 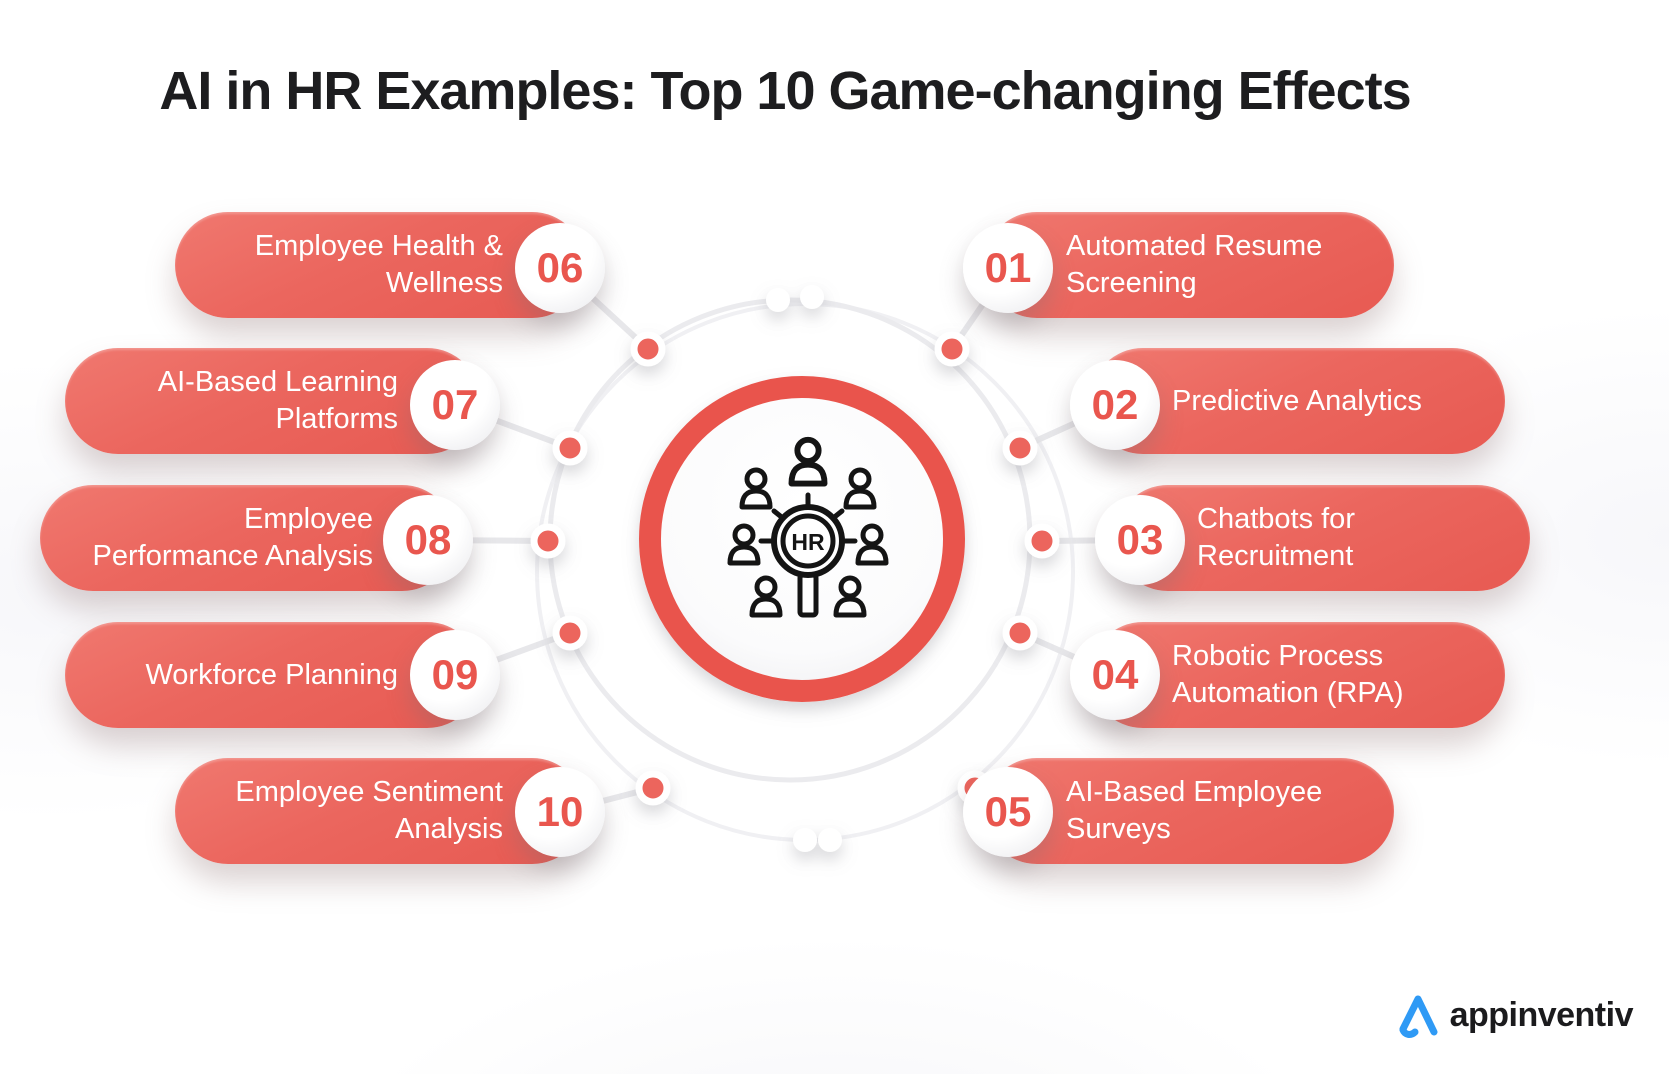 What do you see at coordinates (1194, 264) in the screenshot?
I see `item-label: Automated Resume Screening` at bounding box center [1194, 264].